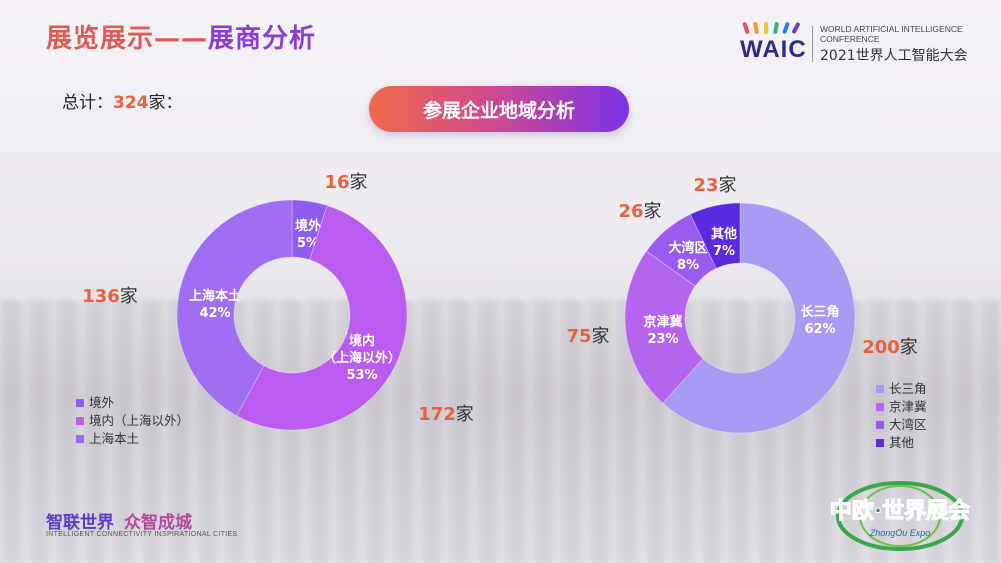 This screenshot has width=1001, height=563. I want to click on page-title: 展览展示——展商分析, so click(181, 36).